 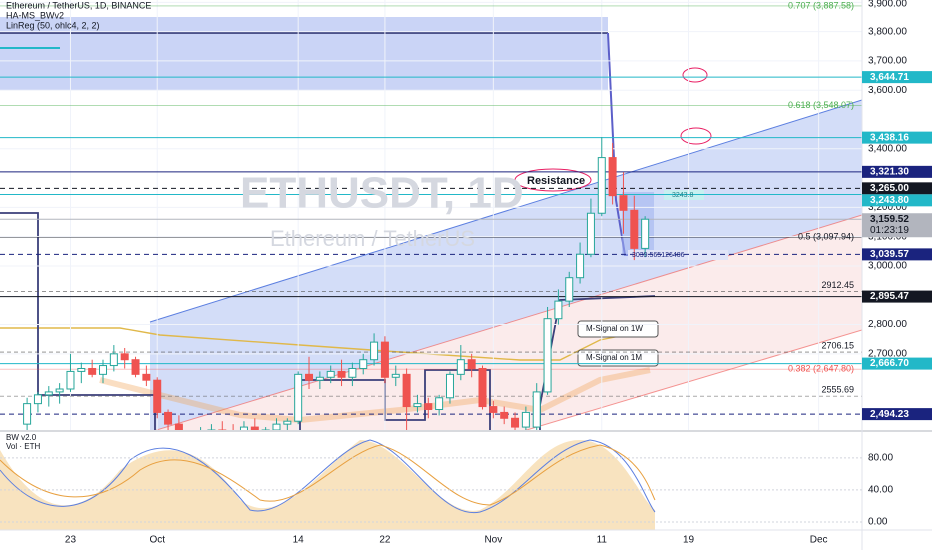 What do you see at coordinates (614, 328) in the screenshot?
I see `annotation: M-Signal on 1W` at bounding box center [614, 328].